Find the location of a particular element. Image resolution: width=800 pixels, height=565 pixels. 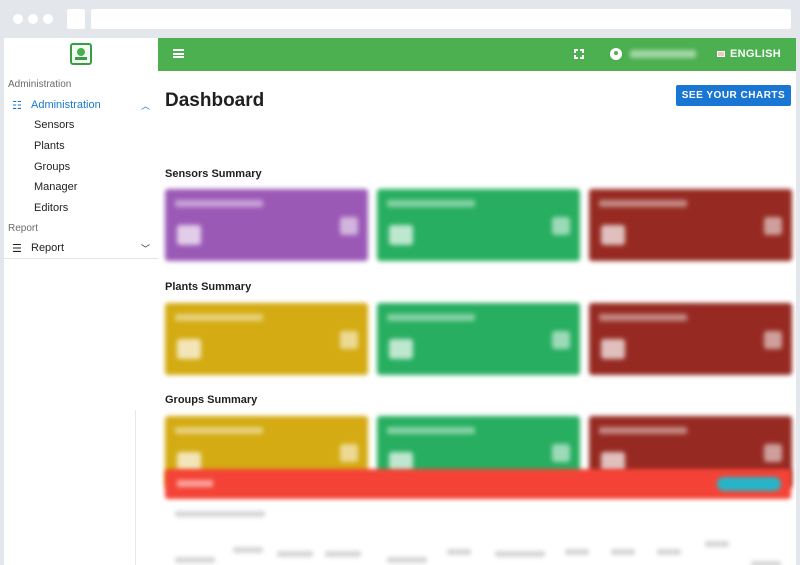

section-title: Plants Summary is located at coordinates (208, 287).